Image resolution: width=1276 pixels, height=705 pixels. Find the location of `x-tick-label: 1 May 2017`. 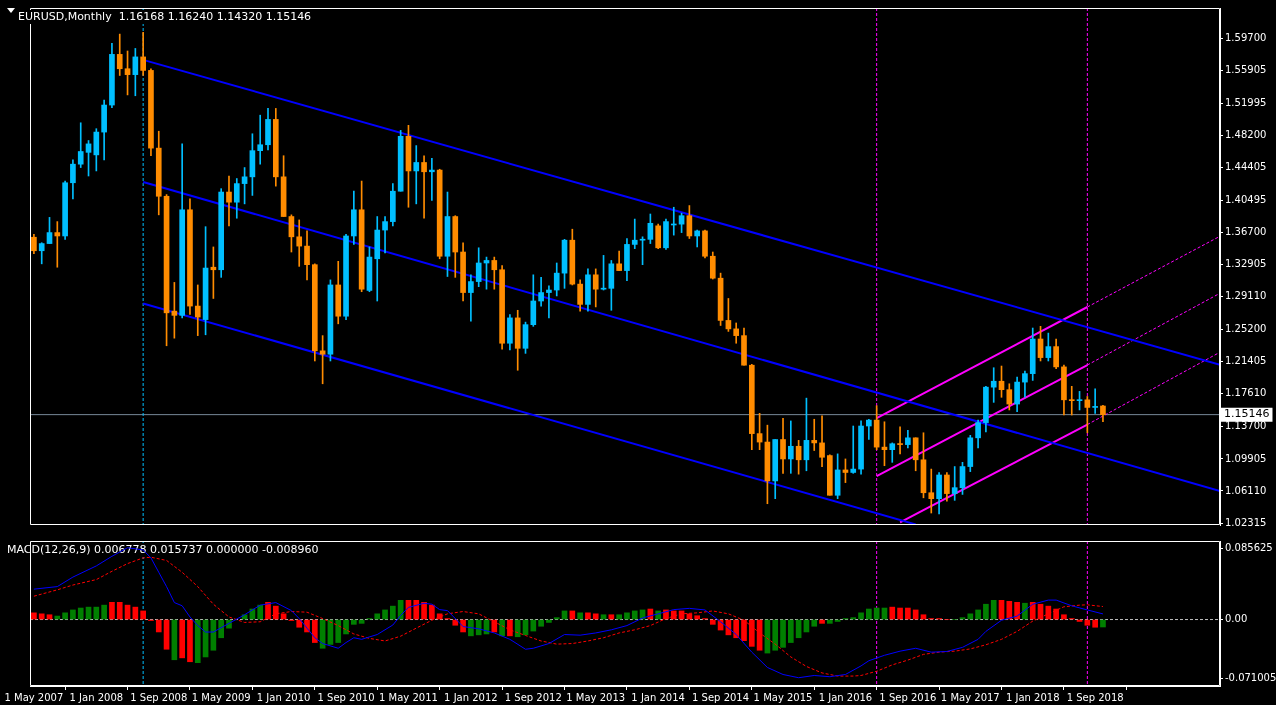

x-tick-label: 1 May 2017 is located at coordinates (970, 697).